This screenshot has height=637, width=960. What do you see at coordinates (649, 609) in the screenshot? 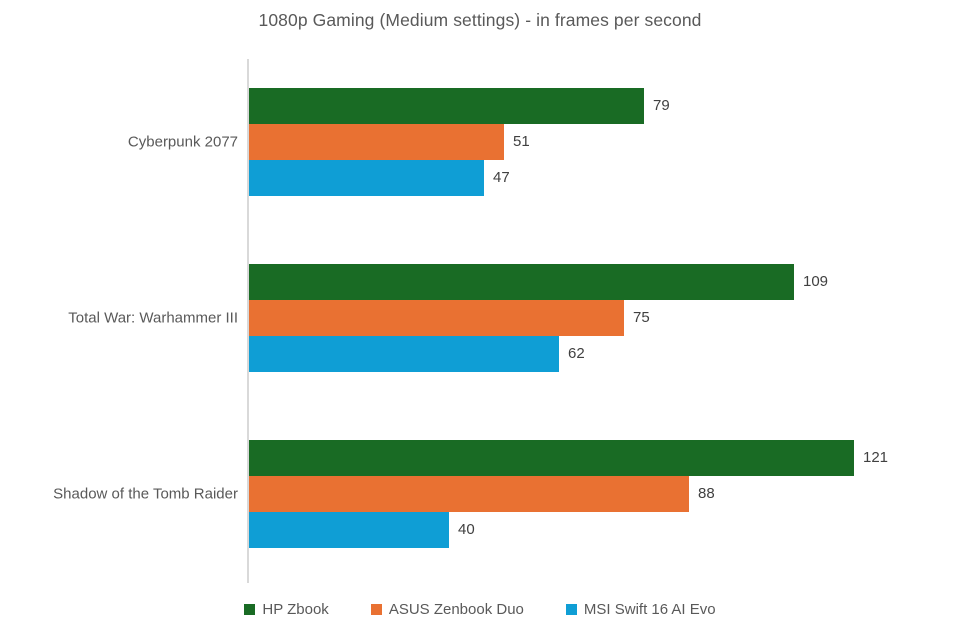
I see `legend-label: MSI Swift 16 AI Evo` at bounding box center [649, 609].